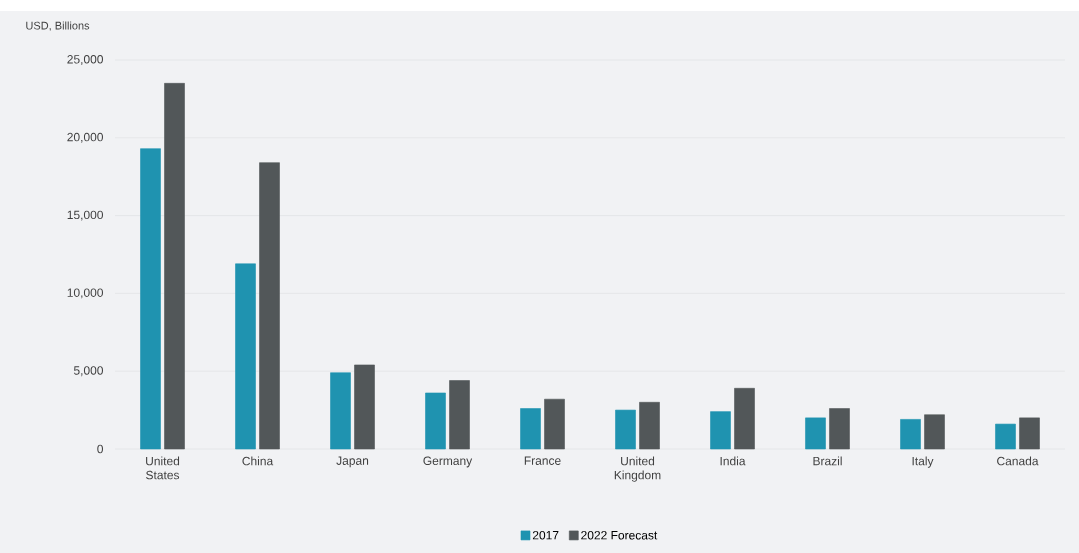  I want to click on legend-label: 2022 Forecast, so click(619, 535).